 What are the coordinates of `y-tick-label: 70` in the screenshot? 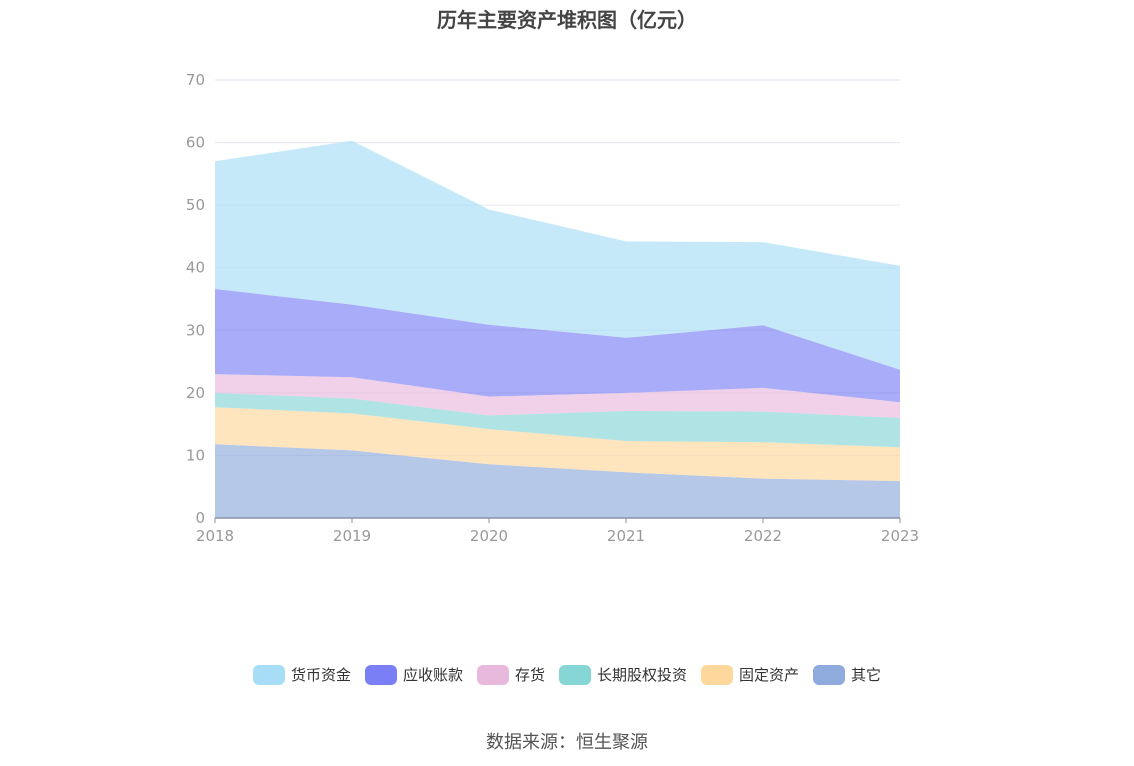 It's located at (195, 80).